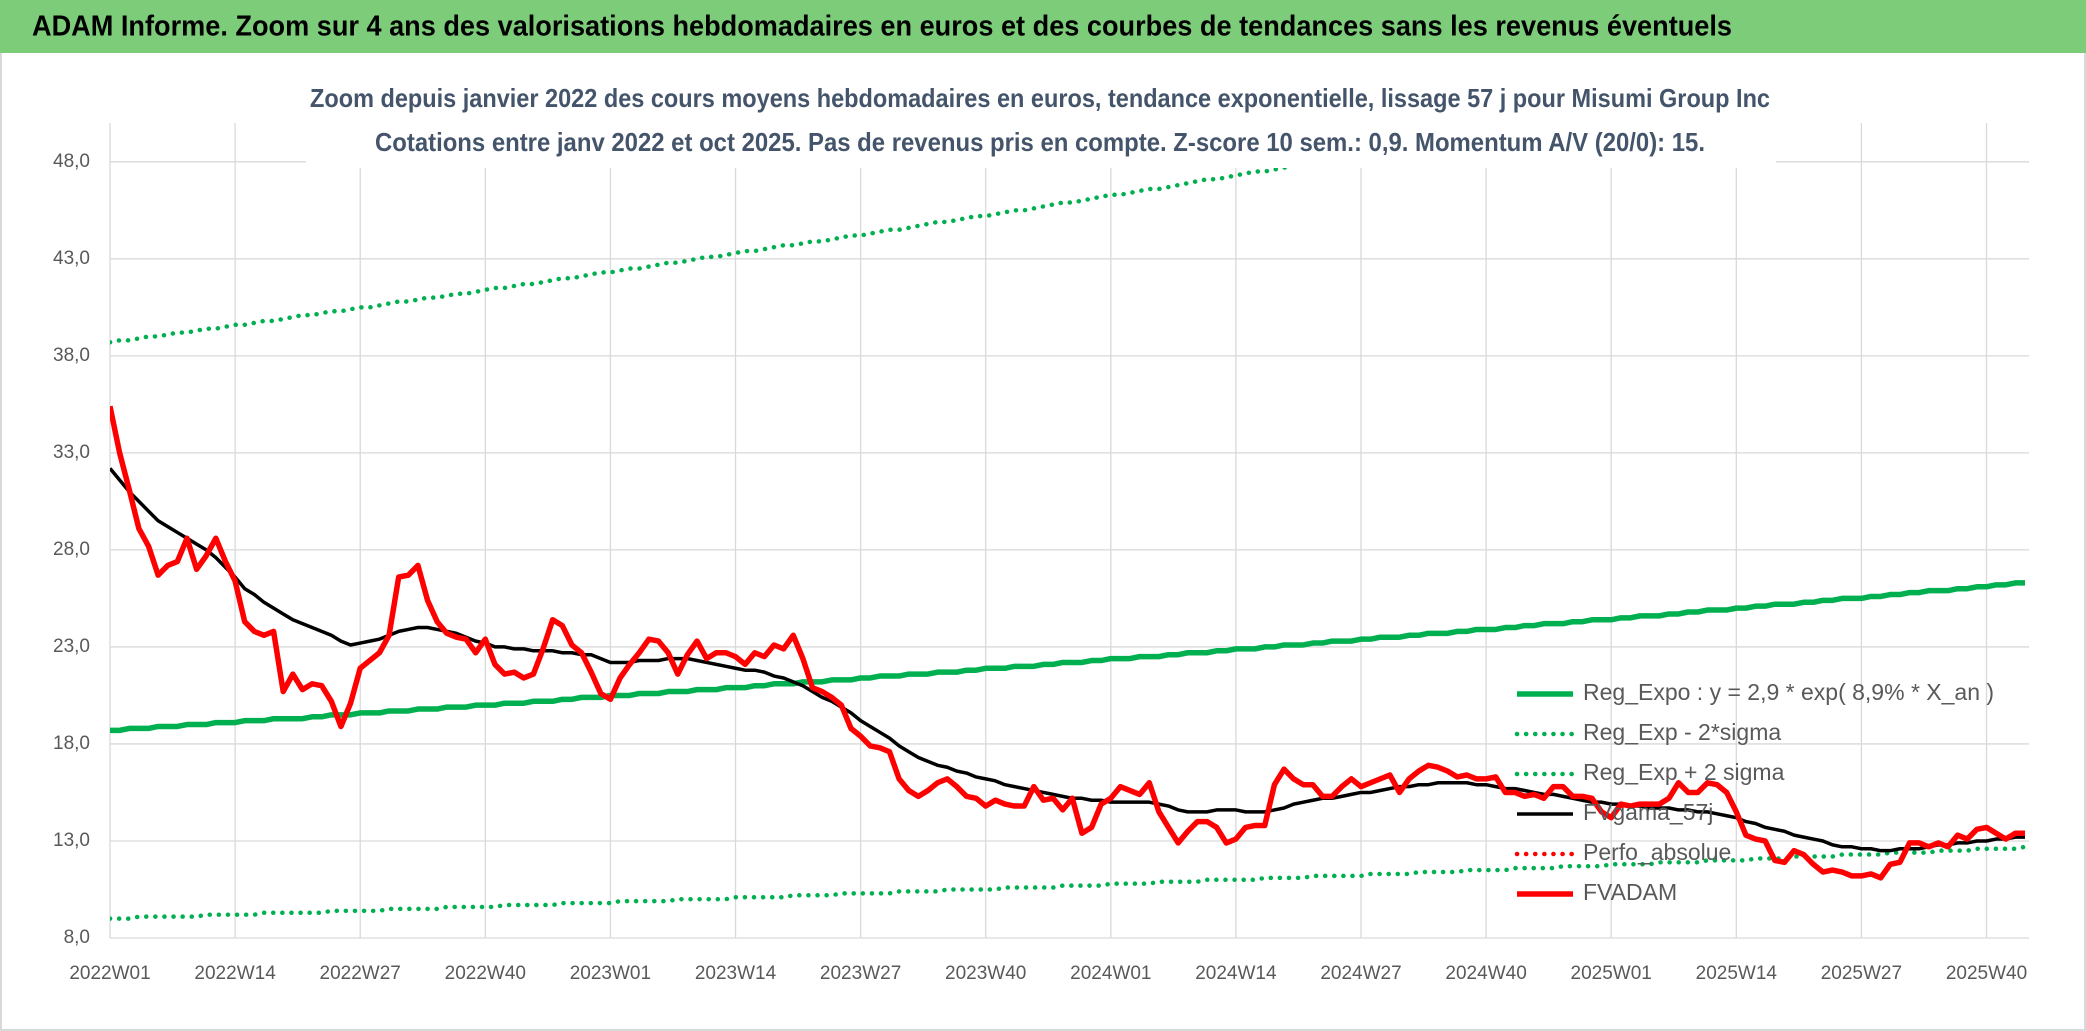 This screenshot has width=2086, height=1031. I want to click on x-tick-label: 2023W40, so click(985, 973).